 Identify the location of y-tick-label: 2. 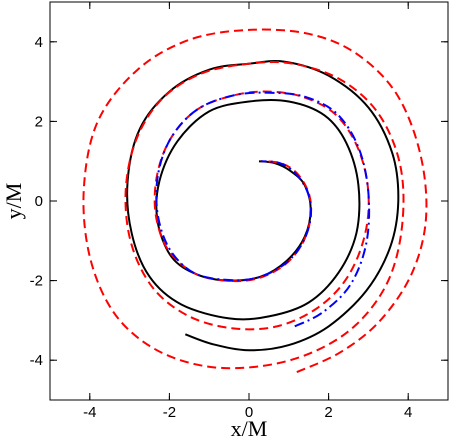
(39, 121).